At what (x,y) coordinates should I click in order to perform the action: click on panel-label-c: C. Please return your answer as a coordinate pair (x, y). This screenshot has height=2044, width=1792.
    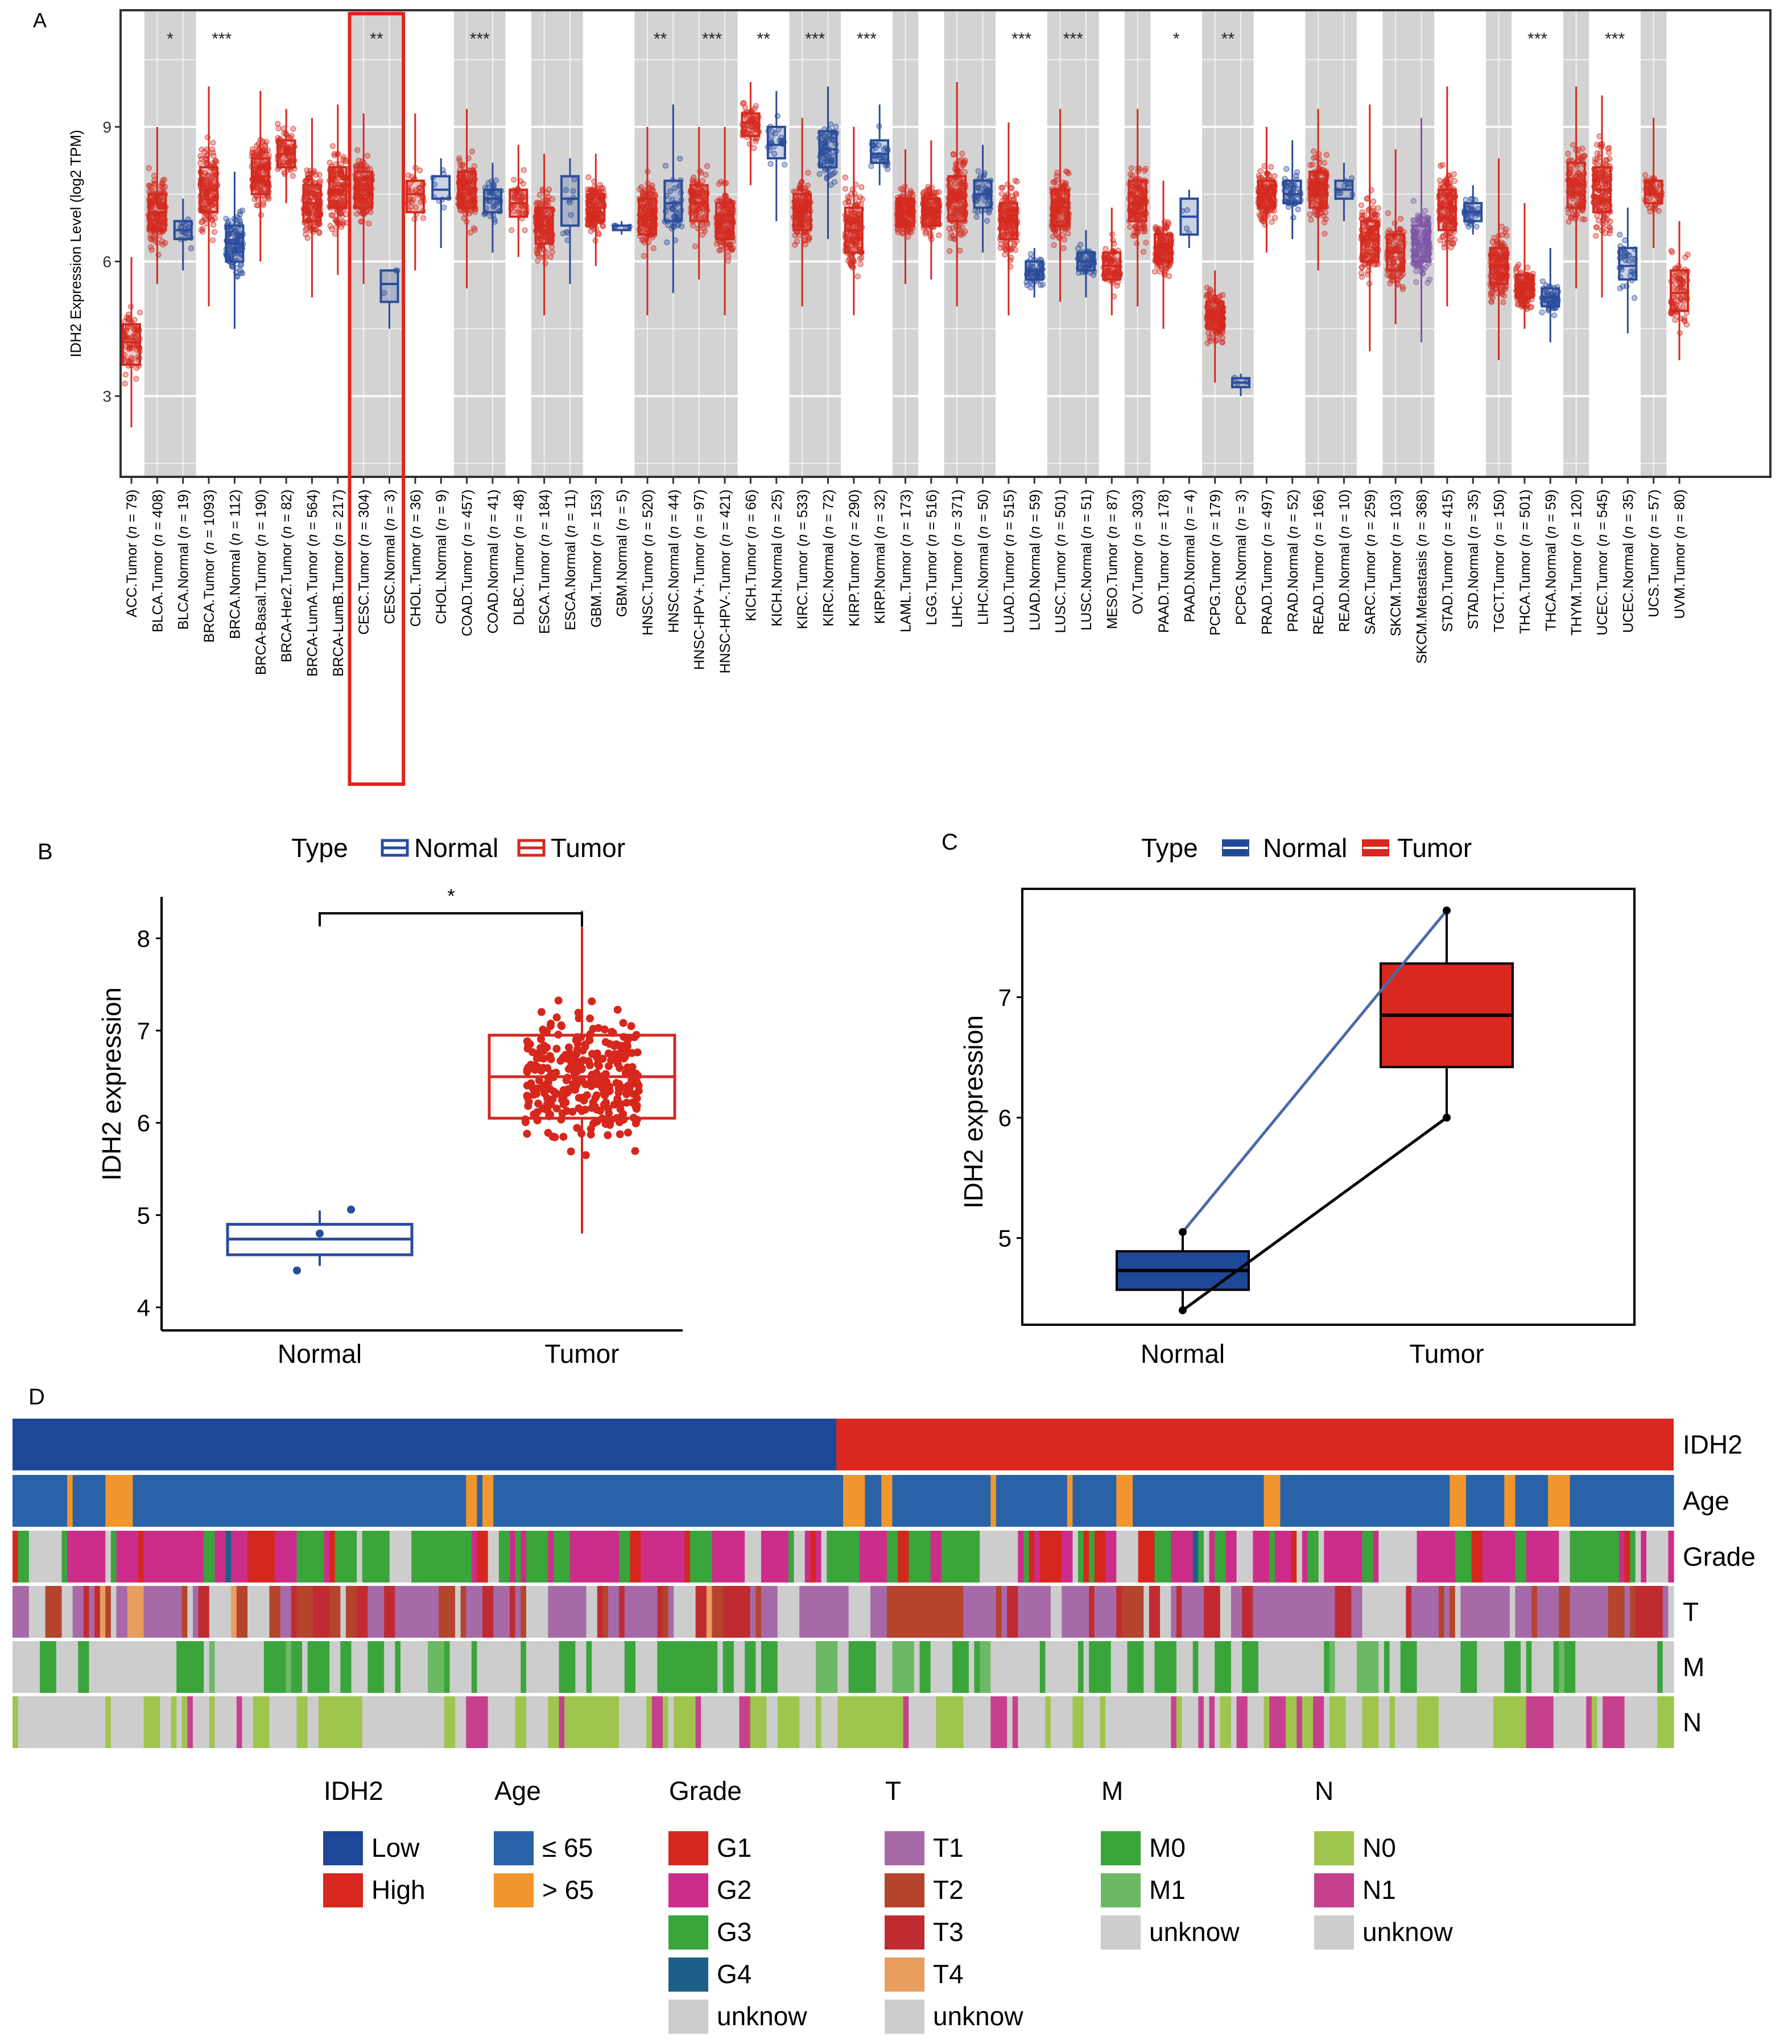
    Looking at the image, I should click on (950, 842).